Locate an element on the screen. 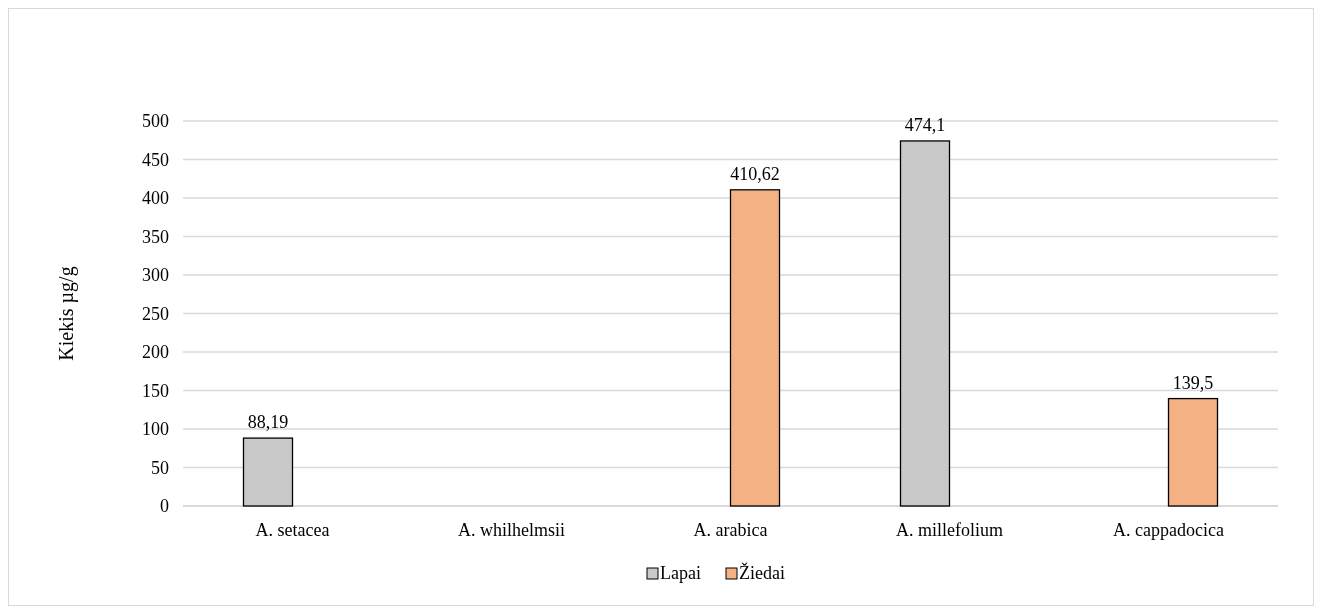 The width and height of the screenshot is (1322, 614). y-tick-label: 450 is located at coordinates (155, 159).